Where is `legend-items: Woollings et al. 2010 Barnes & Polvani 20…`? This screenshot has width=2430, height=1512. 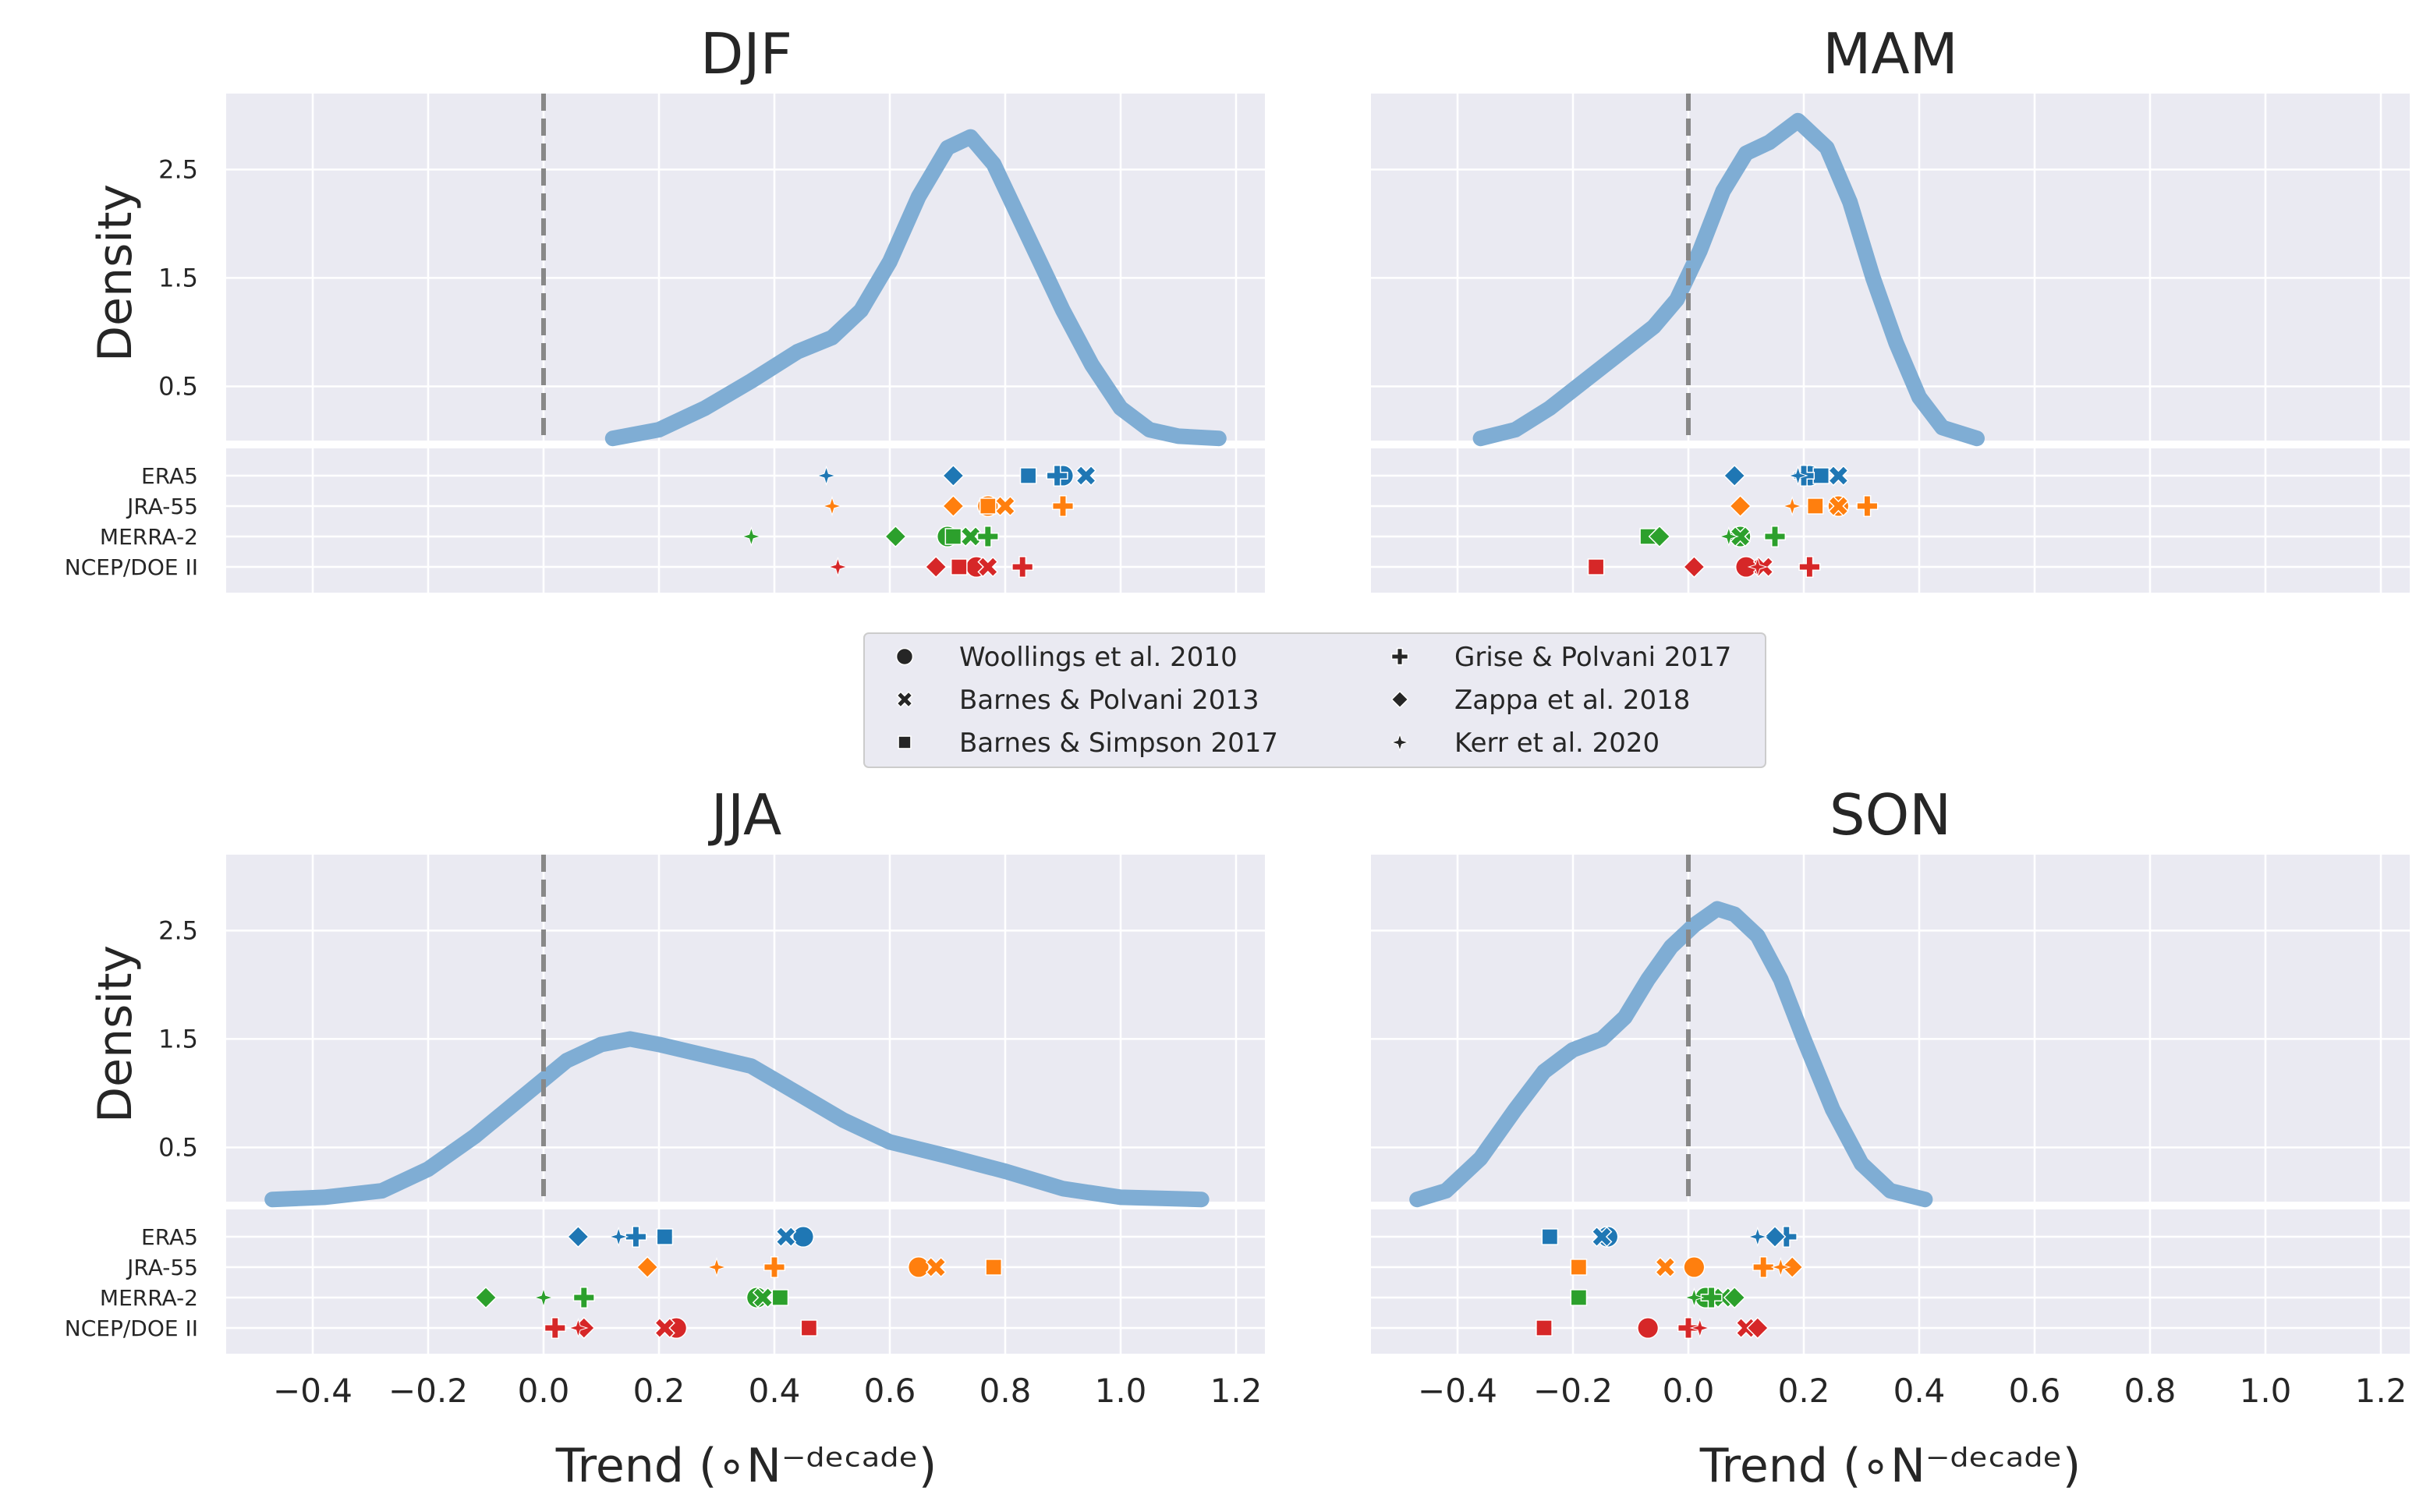 legend-items: Woollings et al. 2010 Barnes & Polvani 20… is located at coordinates (1313, 700).